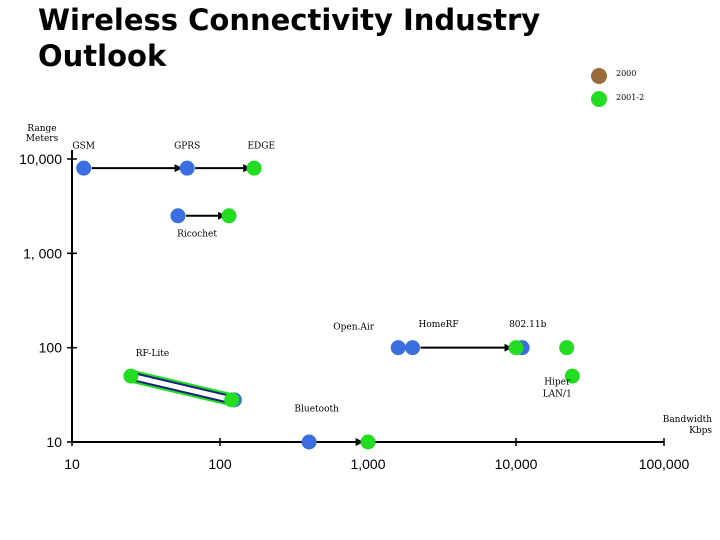 The image size is (720, 540). What do you see at coordinates (102, 56) in the screenshot?
I see `title-line-2: Outlook` at bounding box center [102, 56].